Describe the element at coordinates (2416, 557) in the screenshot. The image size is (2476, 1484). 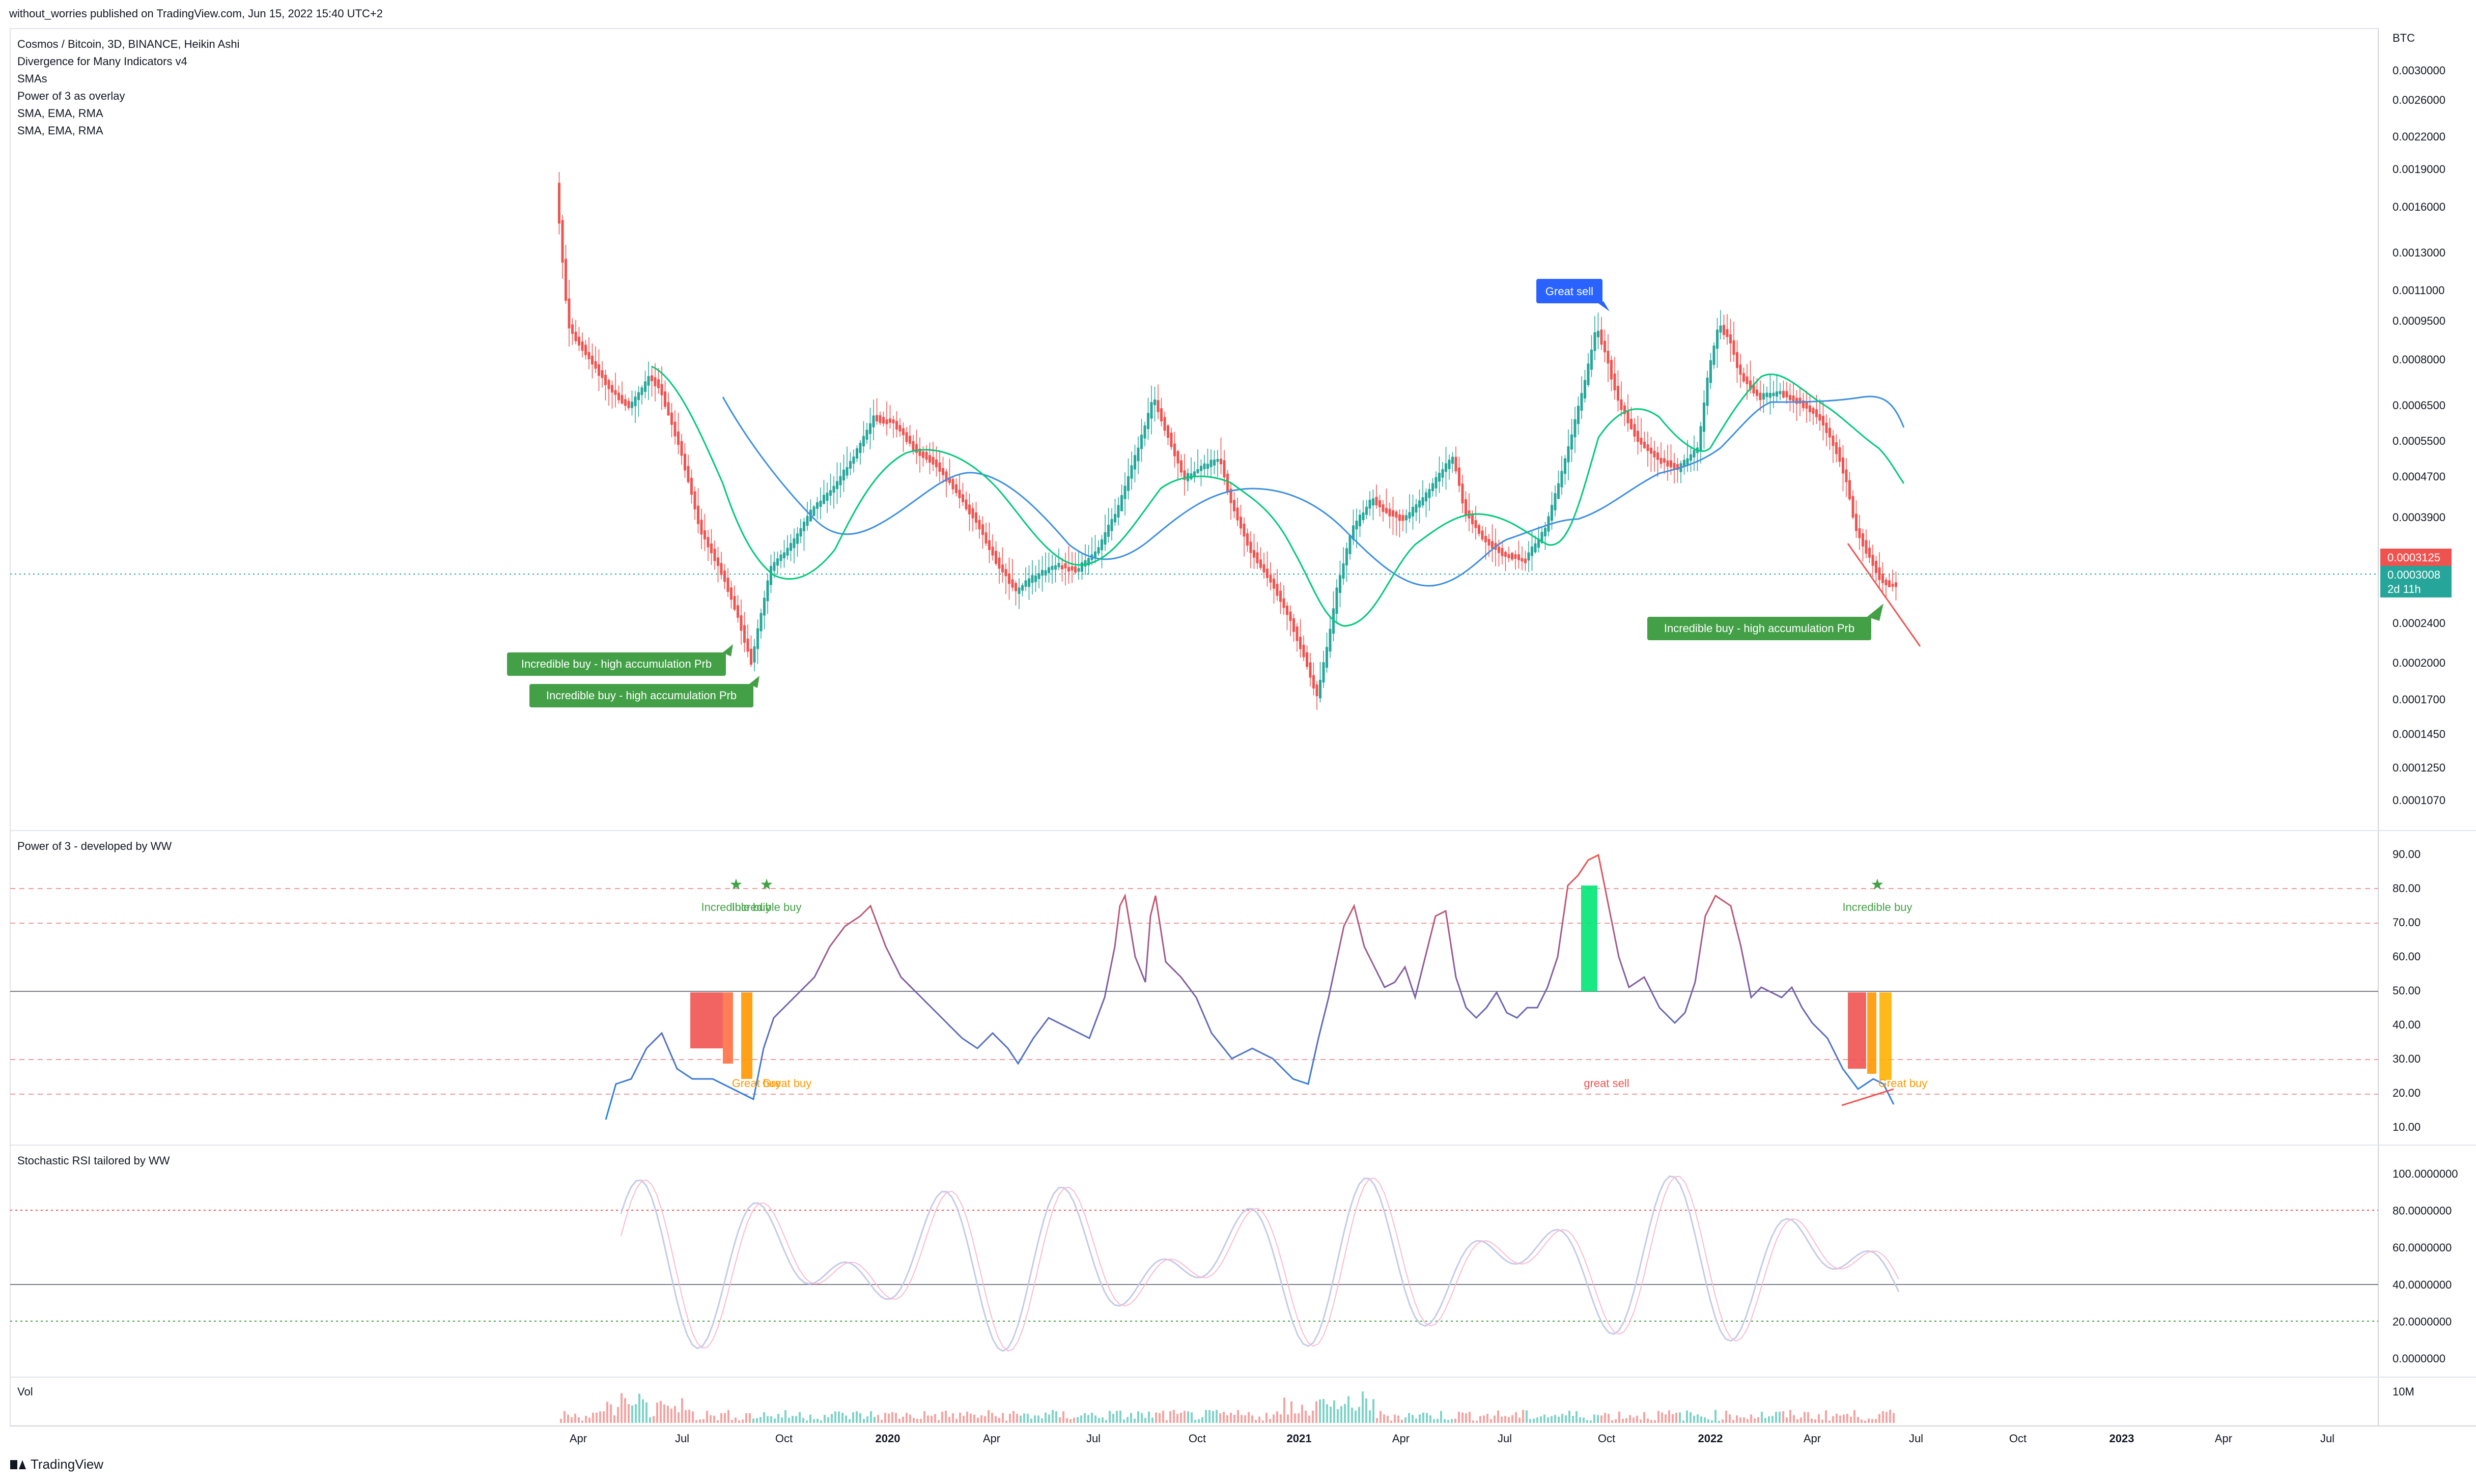
I see `last-price-red-tag` at that location.